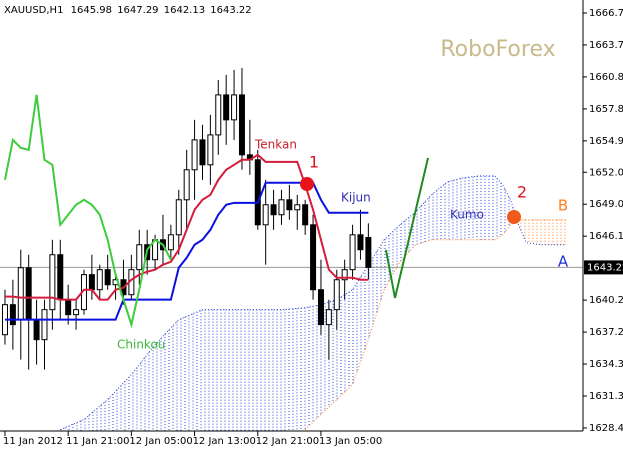 The width and height of the screenshot is (623, 453). Describe the element at coordinates (563, 206) in the screenshot. I see `level-label: B` at that location.